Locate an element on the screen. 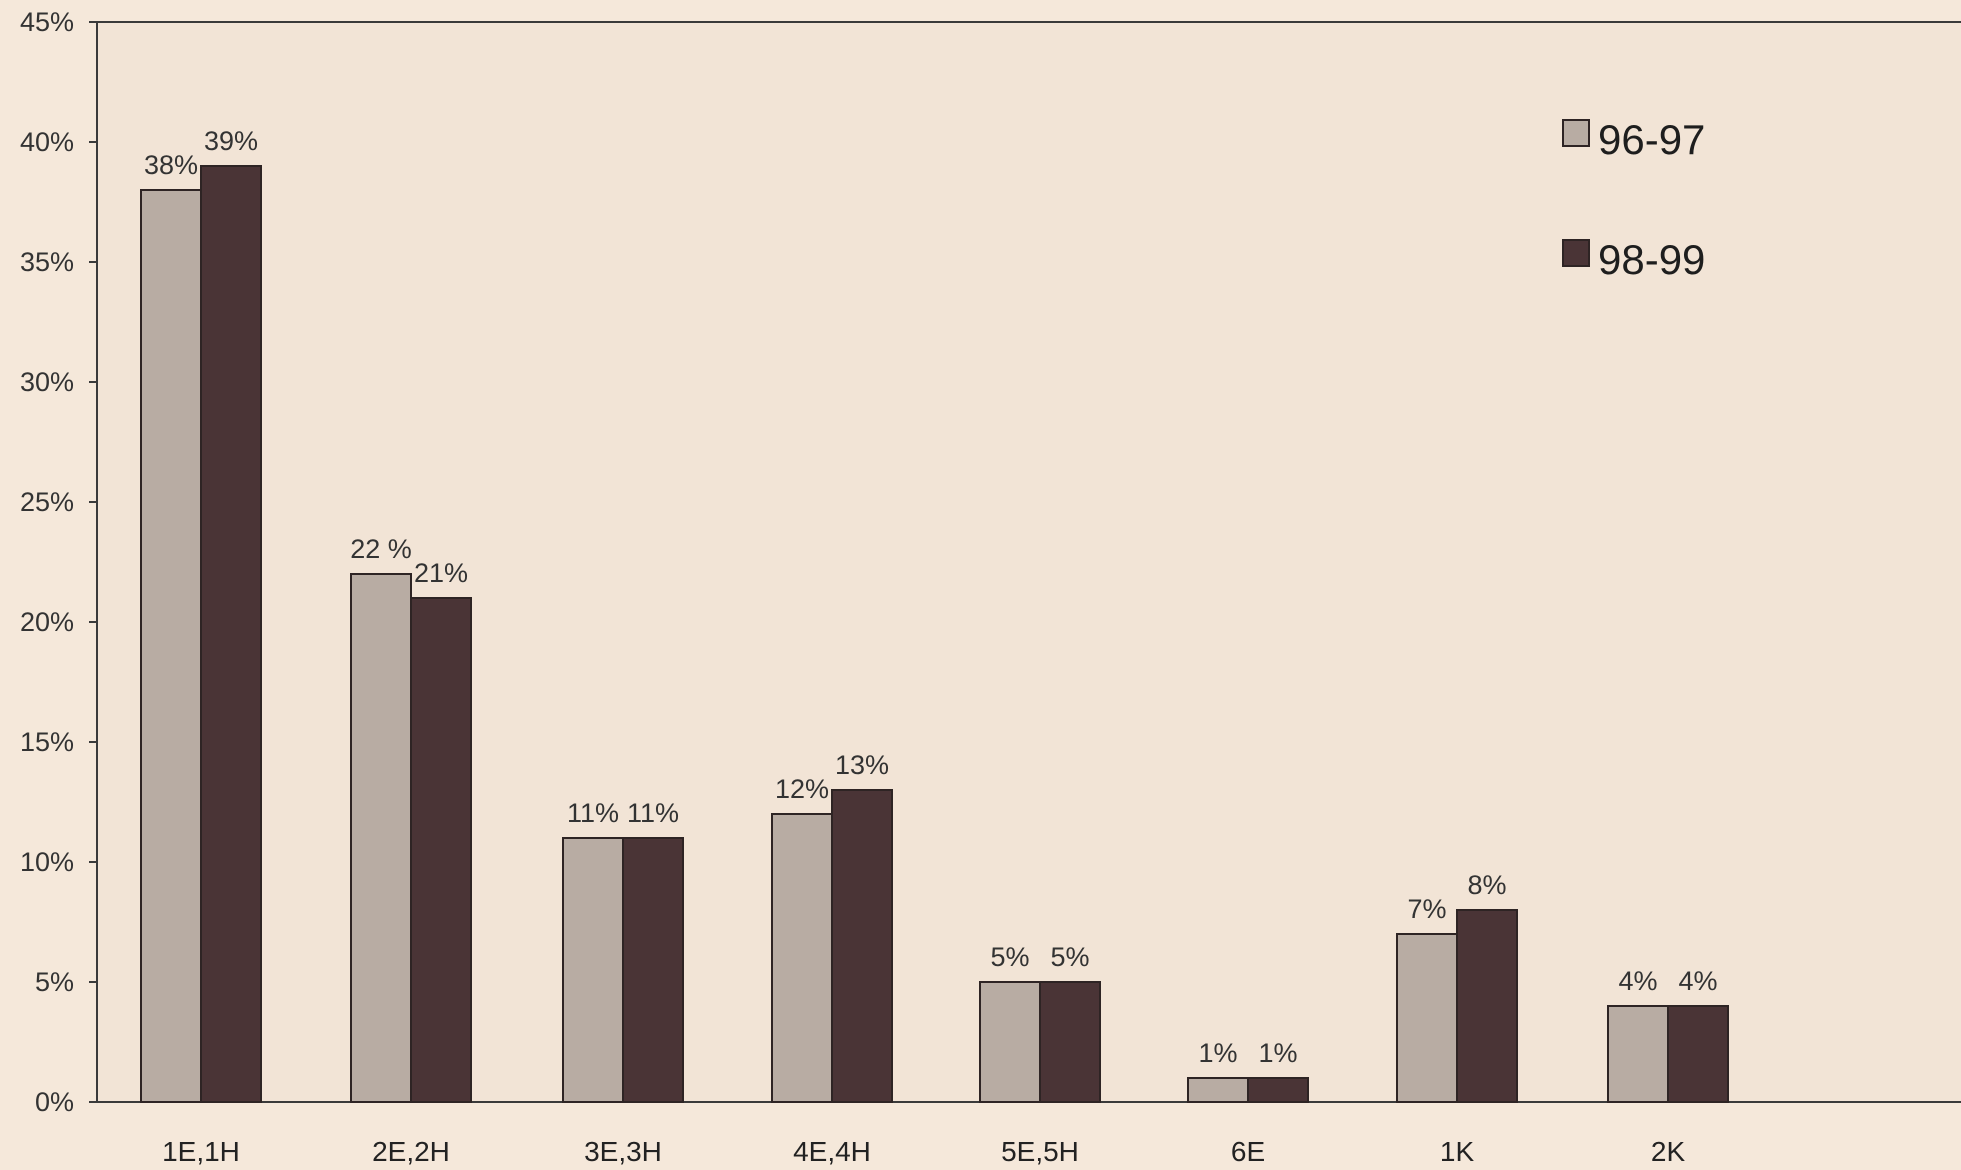 This screenshot has height=1170, width=1961. data-label: 8% is located at coordinates (1486, 885).